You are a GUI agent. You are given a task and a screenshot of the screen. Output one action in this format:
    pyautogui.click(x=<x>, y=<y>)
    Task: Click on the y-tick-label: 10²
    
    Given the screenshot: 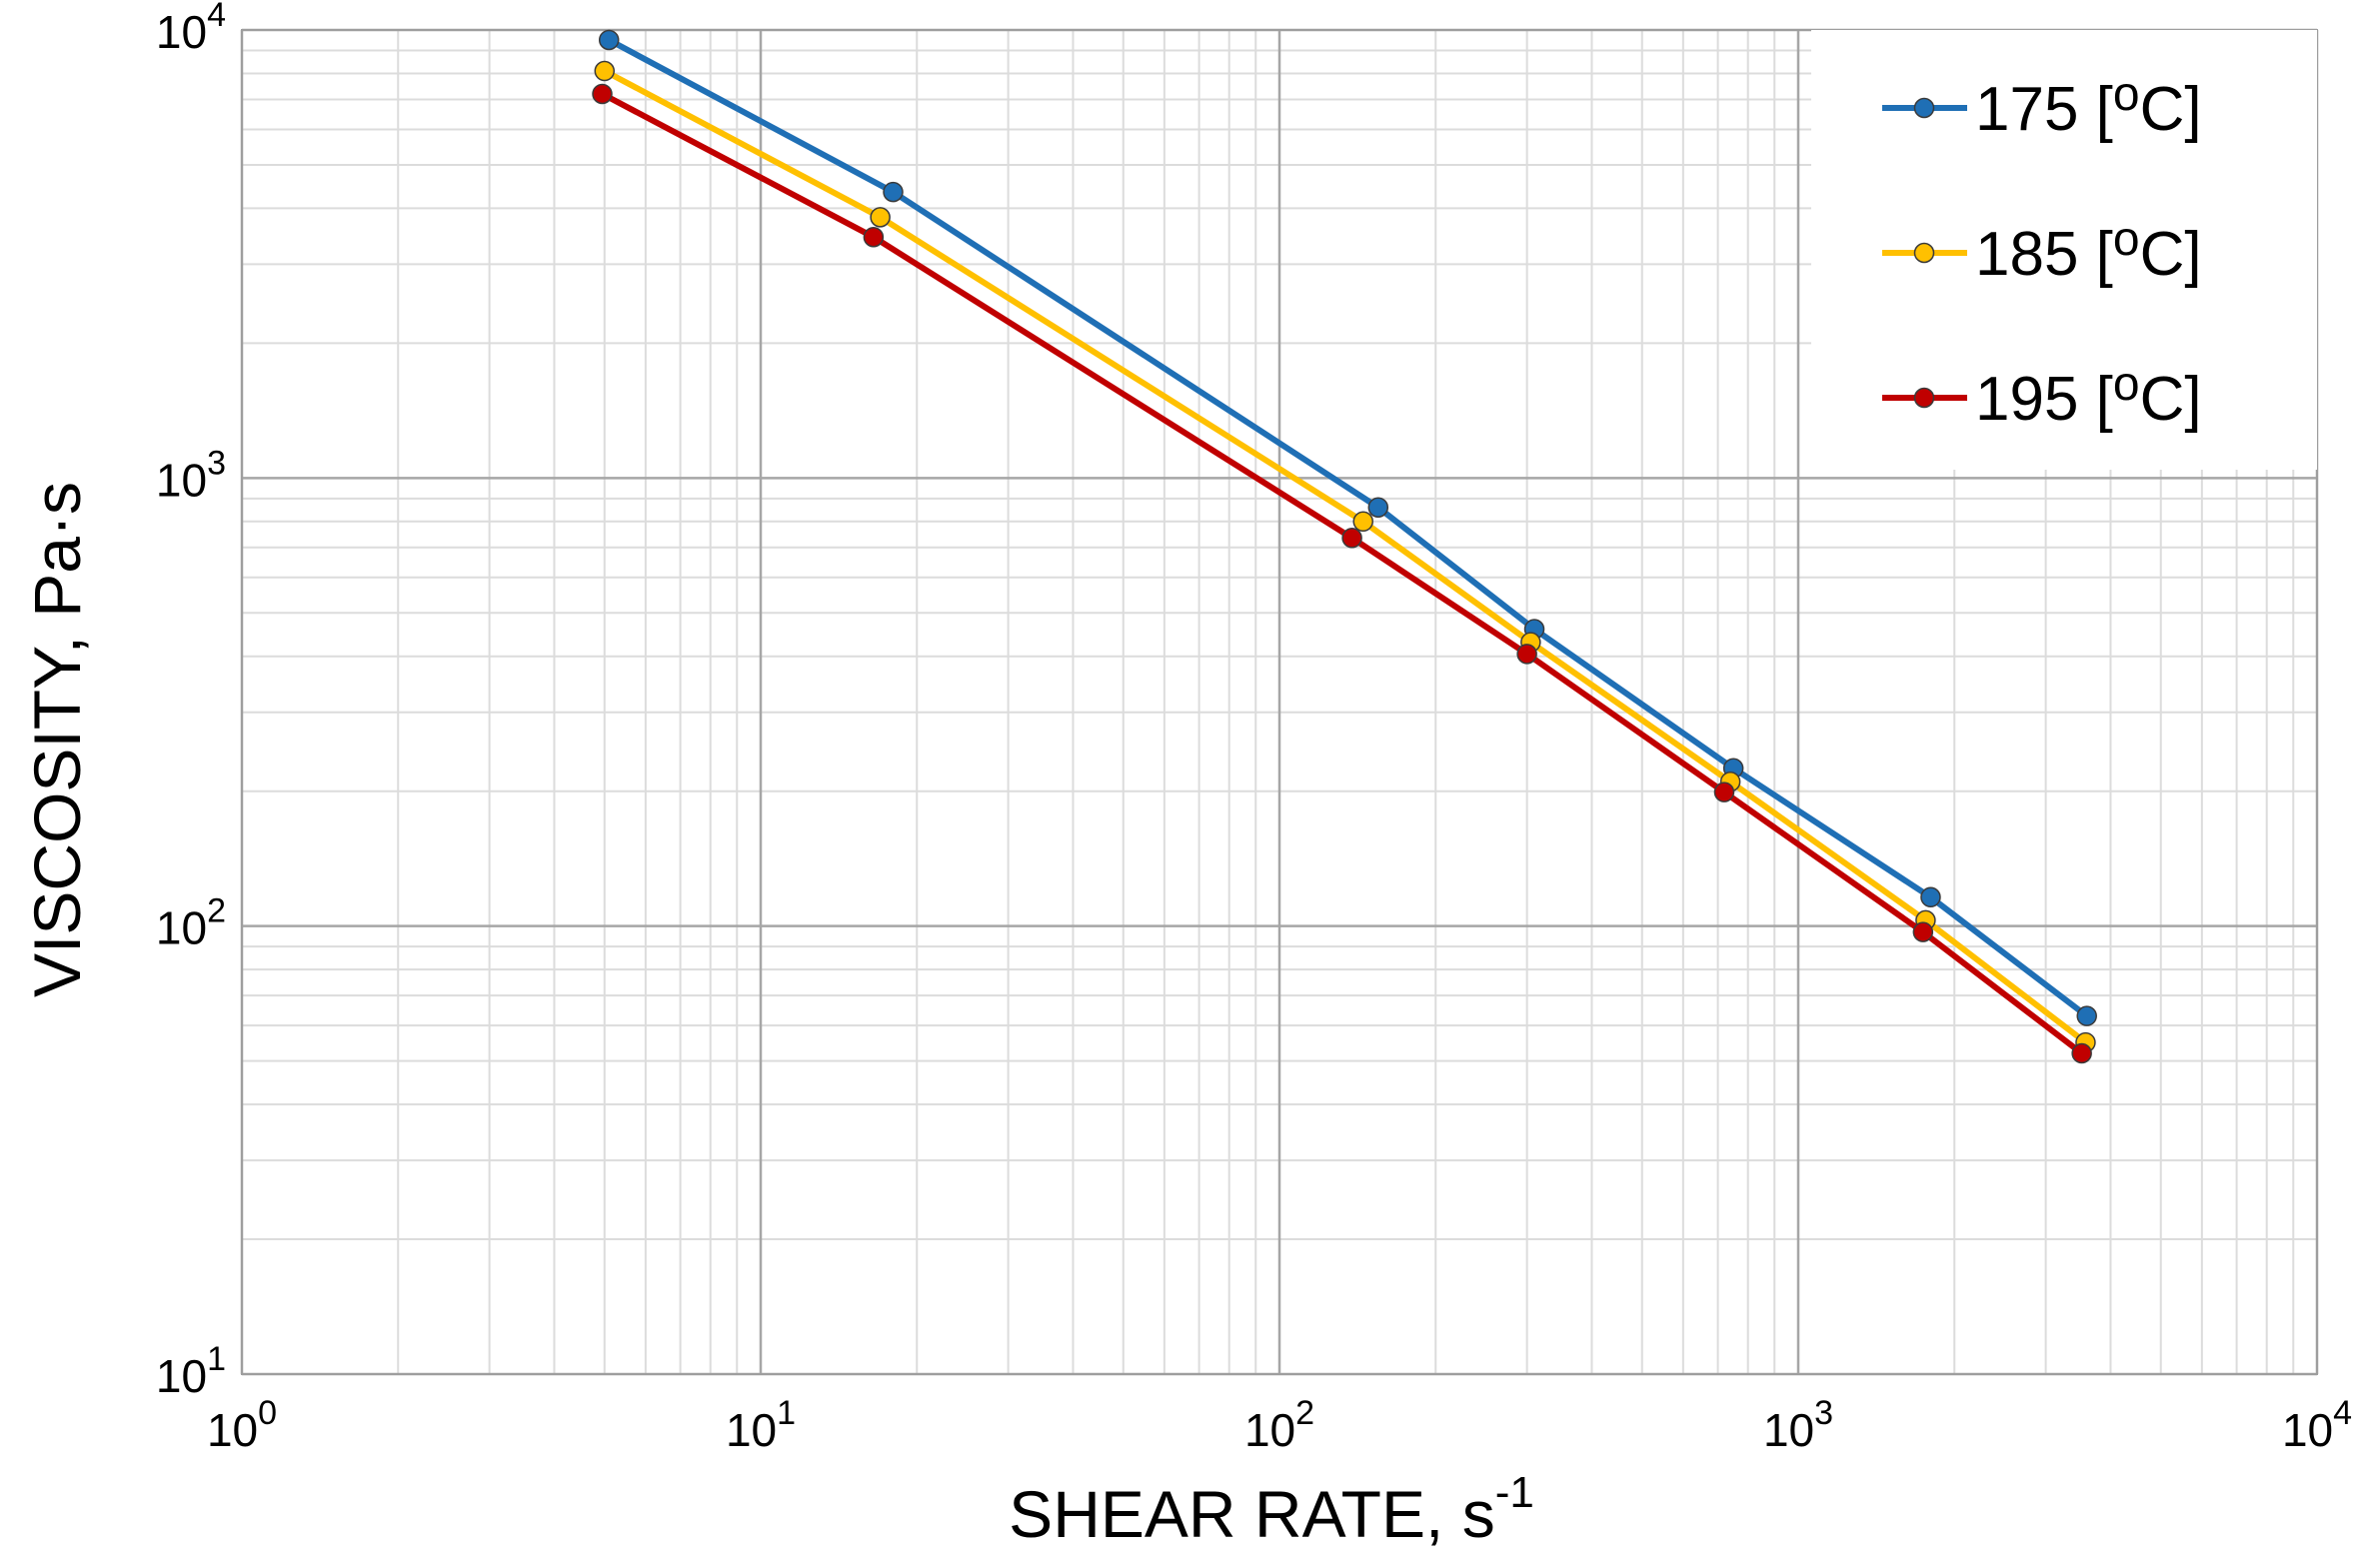 What is the action you would take?
    pyautogui.click(x=191, y=923)
    